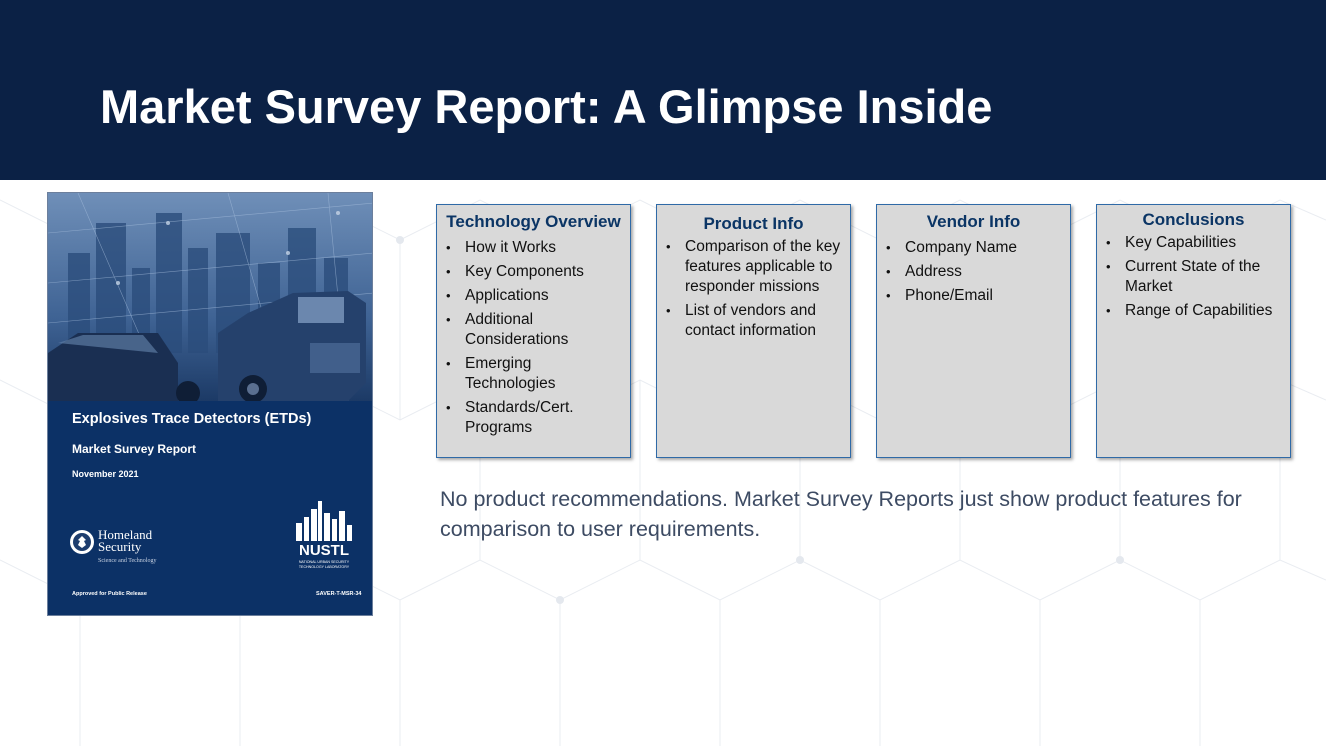 This screenshot has width=1326, height=746. Describe the element at coordinates (753, 223) in the screenshot. I see `box-title: Product Info` at that location.